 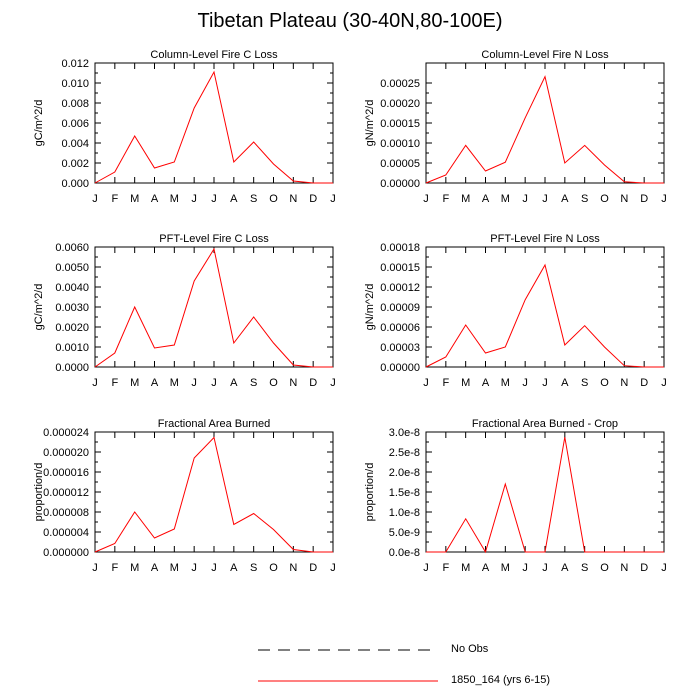 What do you see at coordinates (214, 239) in the screenshot?
I see `panel-title: PFT-Level Fire C Loss` at bounding box center [214, 239].